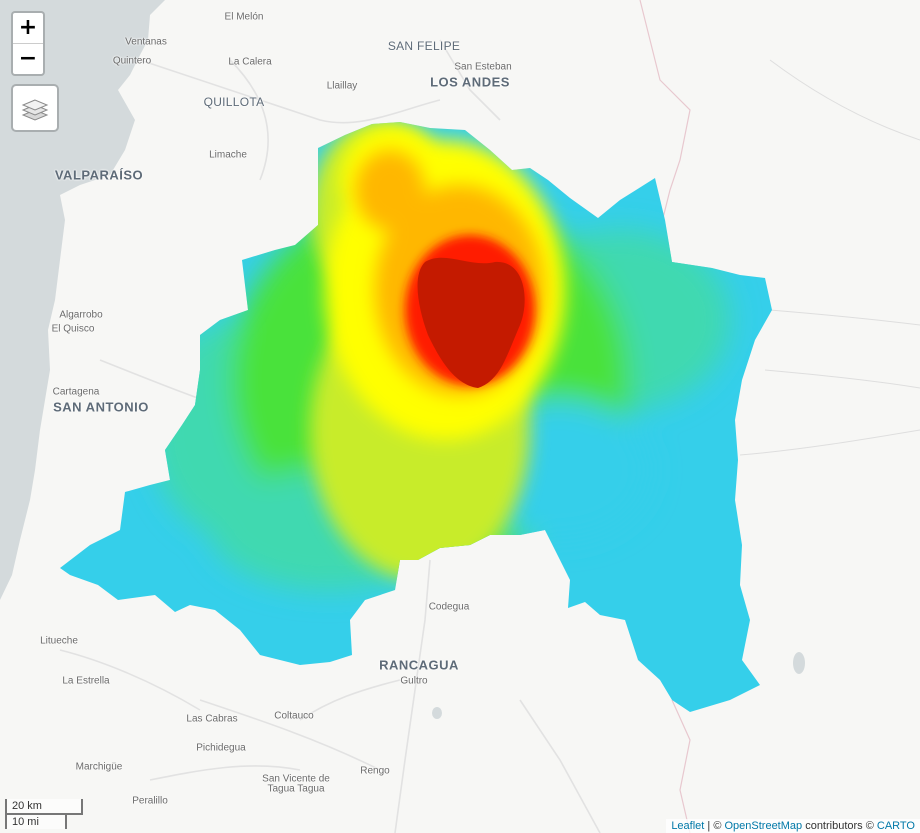 This screenshot has height=833, width=920. I want to click on leaflet-link: Leaflet, so click(688, 826).